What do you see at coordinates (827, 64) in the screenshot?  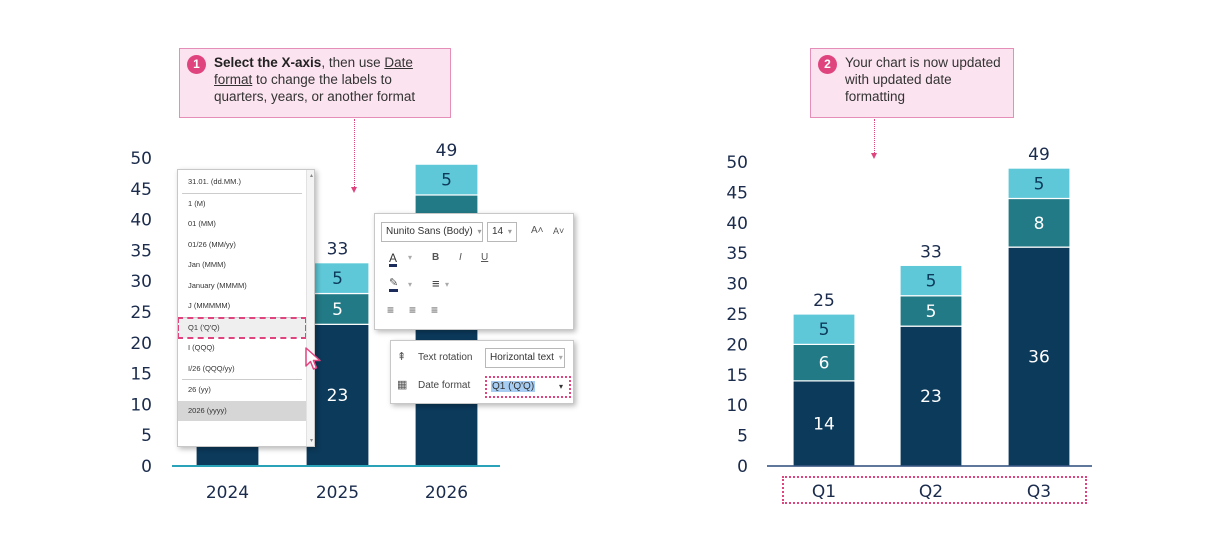 I see `step2-number-badge: 2` at bounding box center [827, 64].